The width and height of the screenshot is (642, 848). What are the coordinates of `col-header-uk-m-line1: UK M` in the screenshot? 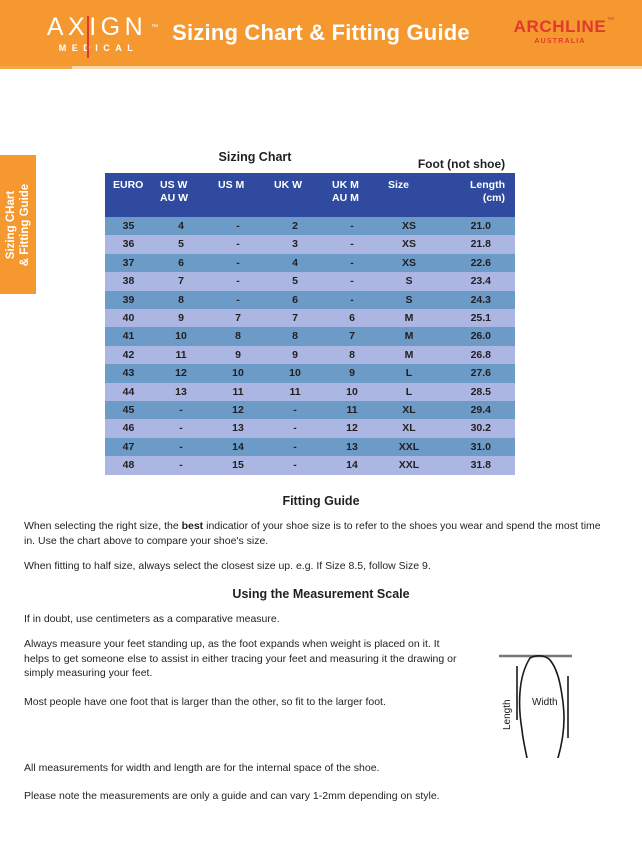 It's located at (345, 185).